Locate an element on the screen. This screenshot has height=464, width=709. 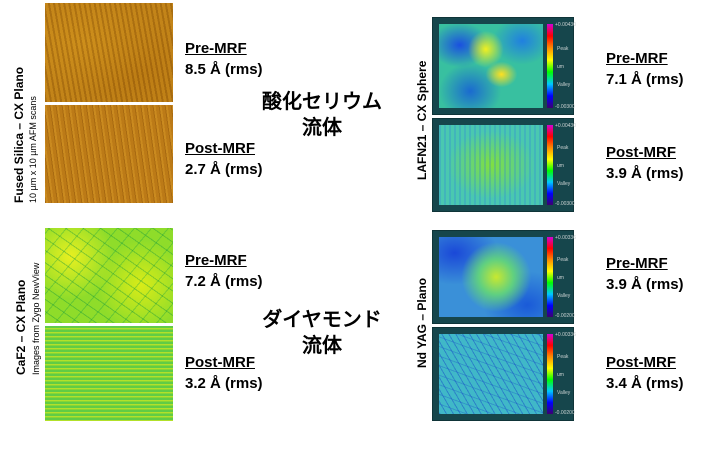
fused-silica-pre-label: Pre-MRF is located at coordinates (216, 48).